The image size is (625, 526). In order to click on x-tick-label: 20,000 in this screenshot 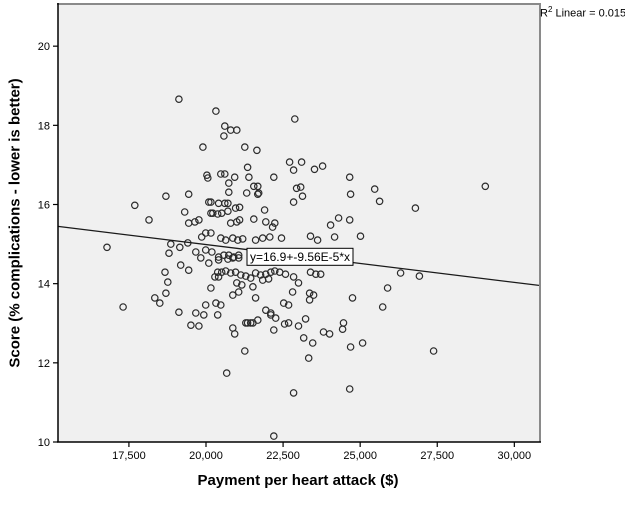, I will do `click(206, 456)`.